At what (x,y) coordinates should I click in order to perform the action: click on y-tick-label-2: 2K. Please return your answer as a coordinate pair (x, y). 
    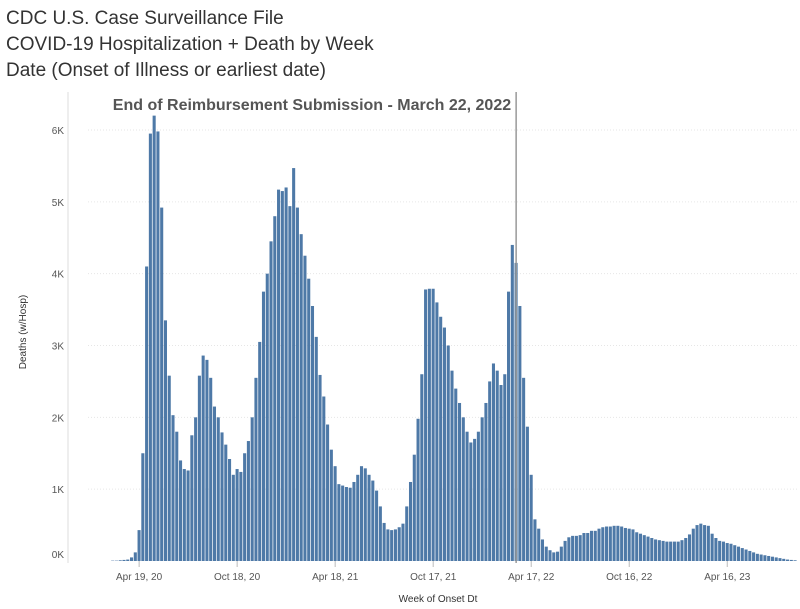
    Looking at the image, I should click on (58, 418).